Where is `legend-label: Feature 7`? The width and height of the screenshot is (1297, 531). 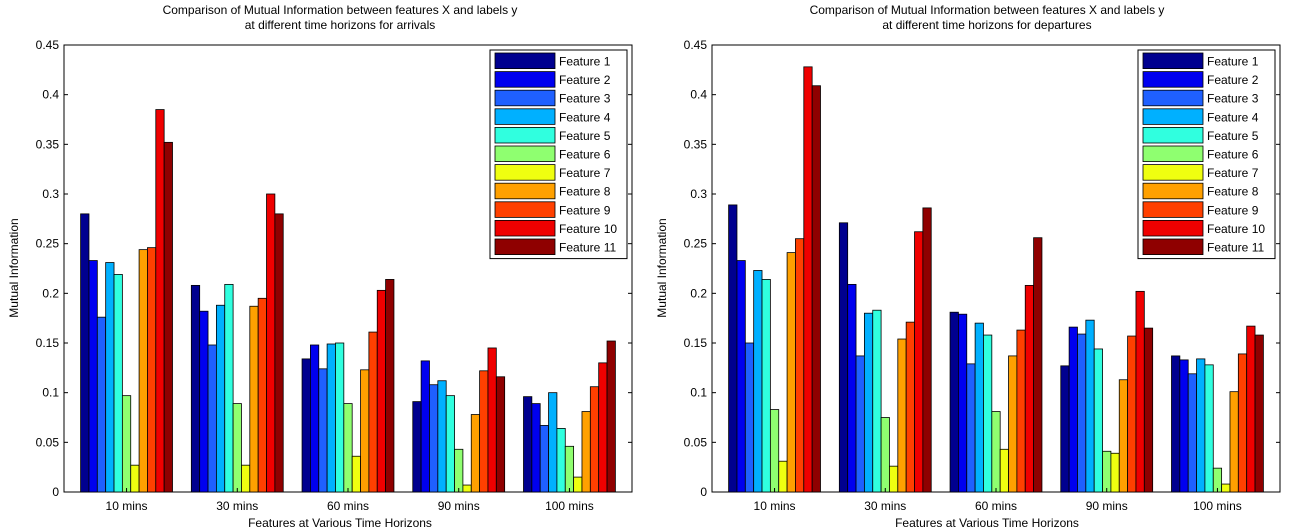 legend-label: Feature 7 is located at coordinates (585, 173).